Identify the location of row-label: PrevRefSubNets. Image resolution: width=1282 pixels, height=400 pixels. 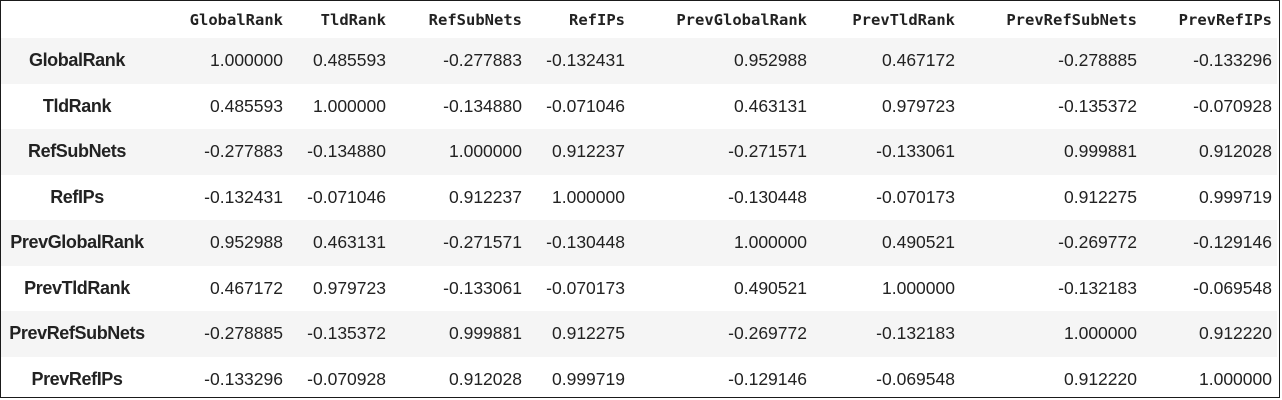
(77, 333).